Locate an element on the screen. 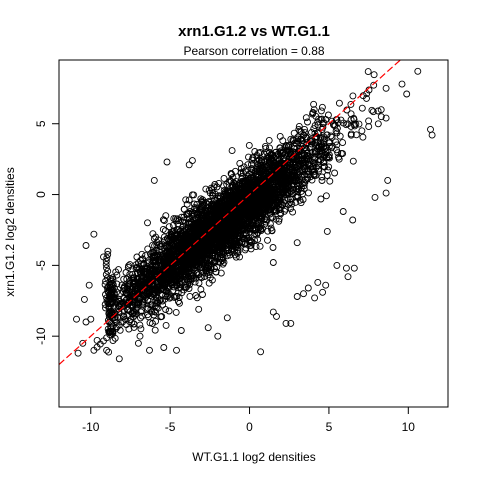 This screenshot has height=480, width=480. x-tick-label: -5 is located at coordinates (170, 427).